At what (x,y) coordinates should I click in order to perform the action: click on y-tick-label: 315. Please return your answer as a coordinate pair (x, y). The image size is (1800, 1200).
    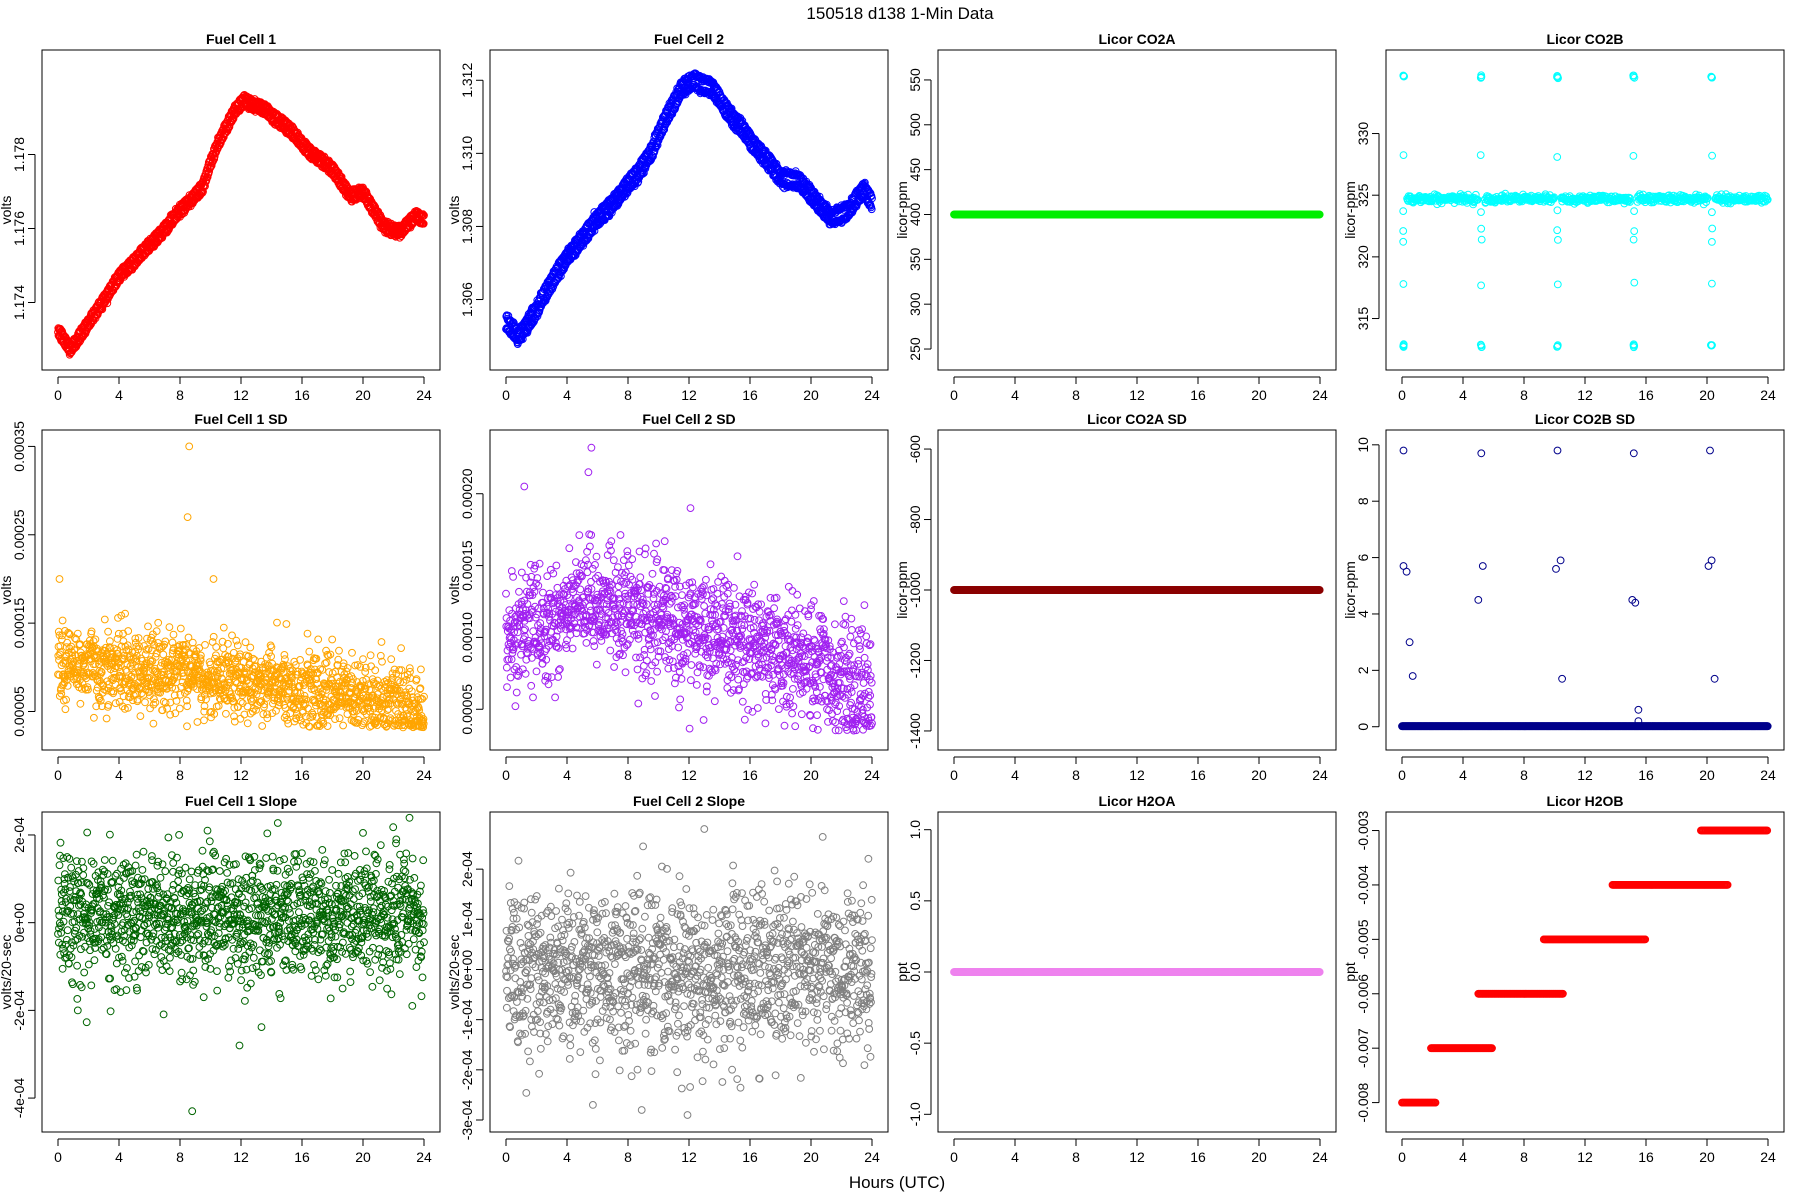
    Looking at the image, I should click on (1363, 319).